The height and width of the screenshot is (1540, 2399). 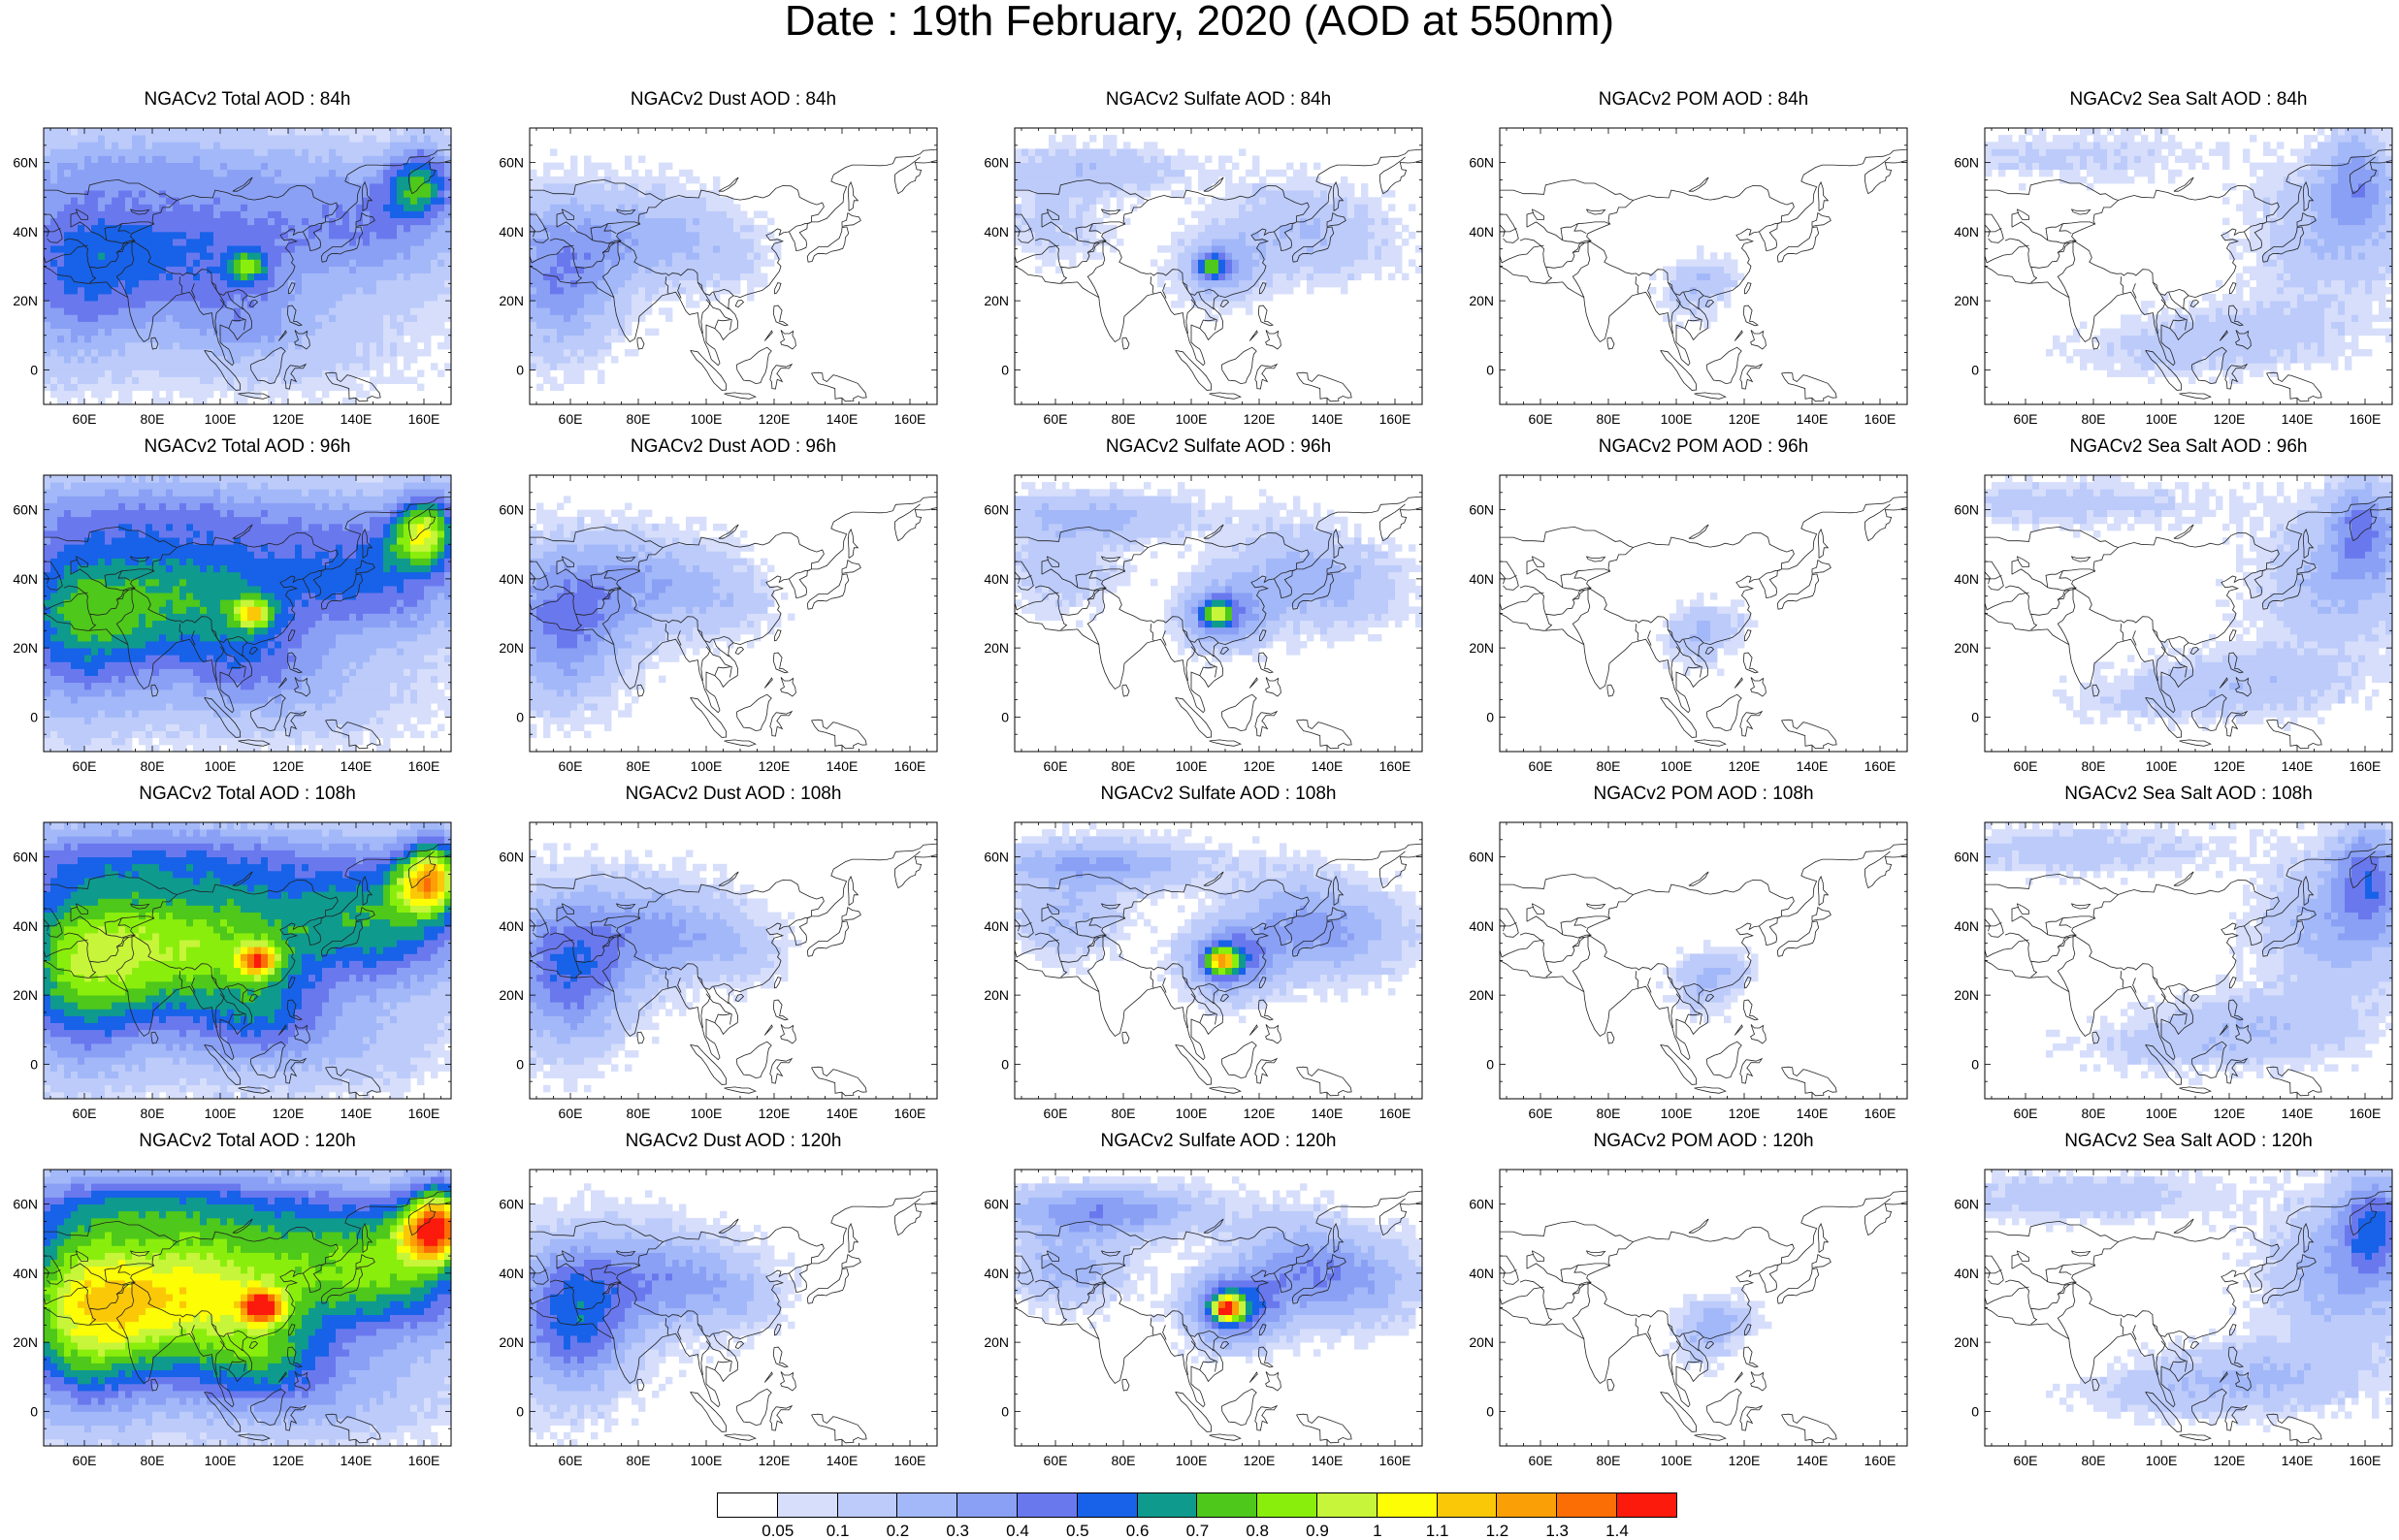 I want to click on panel-title: NGACv2 Sulfate AOD : 108h, so click(x=1218, y=794).